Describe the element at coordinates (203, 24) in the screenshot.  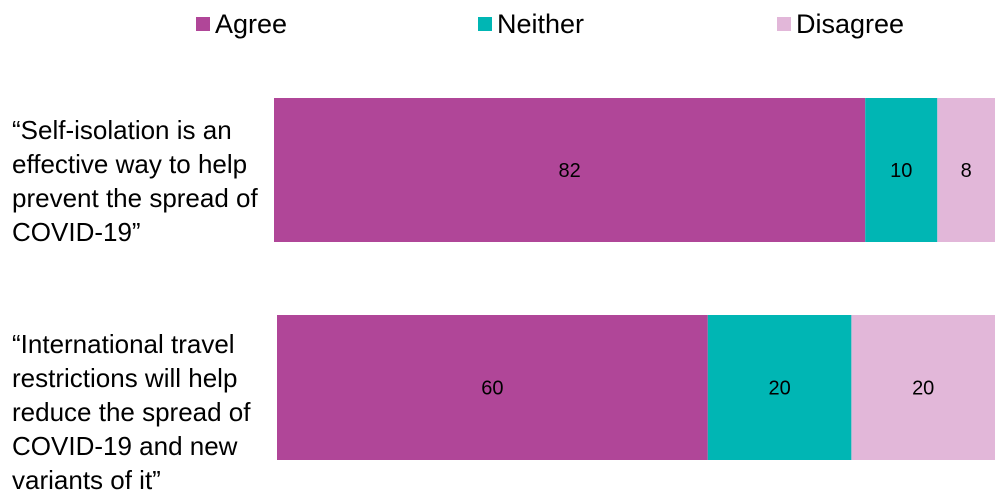
I see `legend-swatch-agree` at that location.